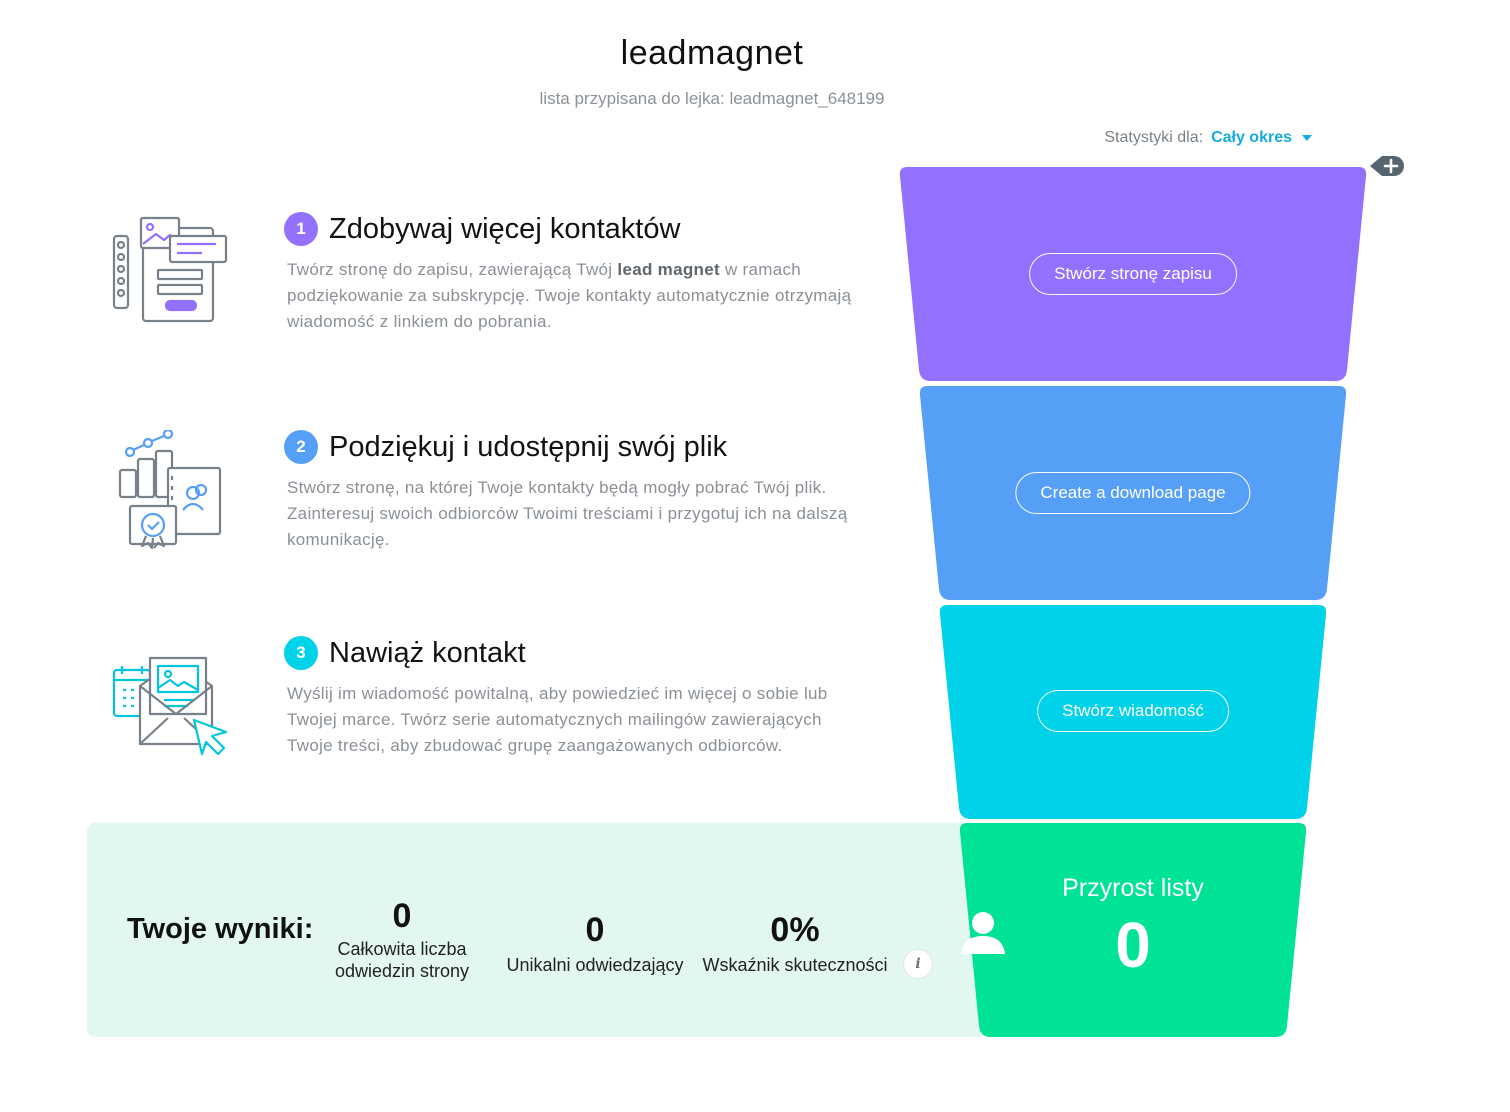 This screenshot has height=1112, width=1510. Describe the element at coordinates (1208, 138) in the screenshot. I see `stats-period-selector: Statystyki dla: Cały okres` at that location.